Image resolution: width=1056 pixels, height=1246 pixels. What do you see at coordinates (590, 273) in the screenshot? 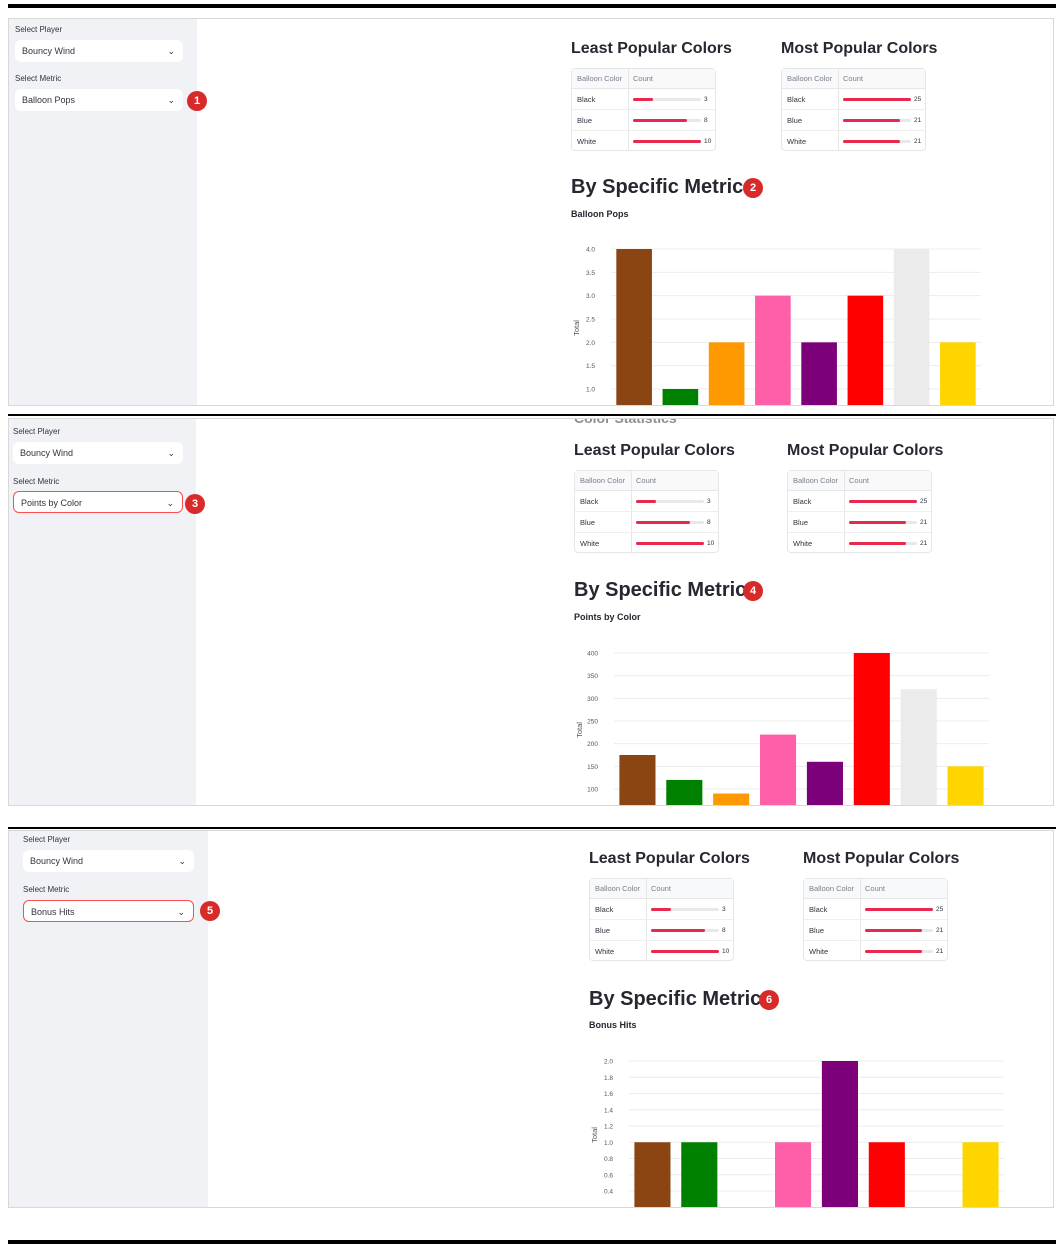
I see `y-tick-label: 3.5` at bounding box center [590, 273].